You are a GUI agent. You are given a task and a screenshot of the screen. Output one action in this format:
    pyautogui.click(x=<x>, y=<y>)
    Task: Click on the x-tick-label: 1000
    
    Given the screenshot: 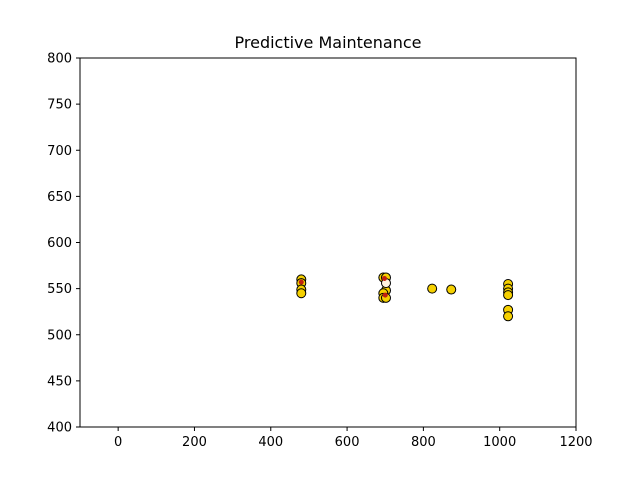 What is the action you would take?
    pyautogui.click(x=499, y=442)
    